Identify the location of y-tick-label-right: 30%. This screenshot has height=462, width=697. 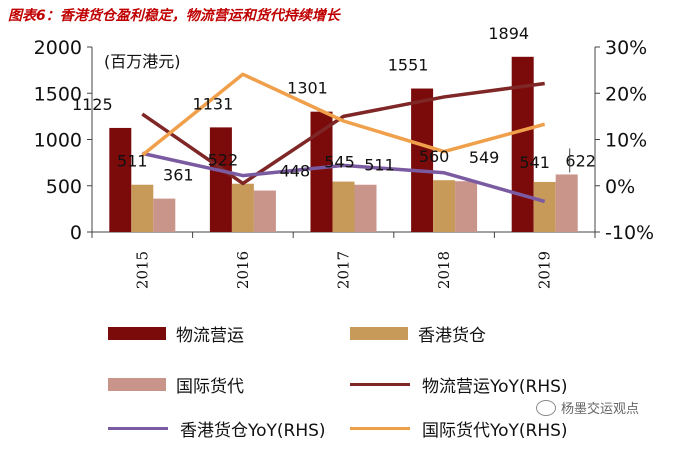
(626, 48).